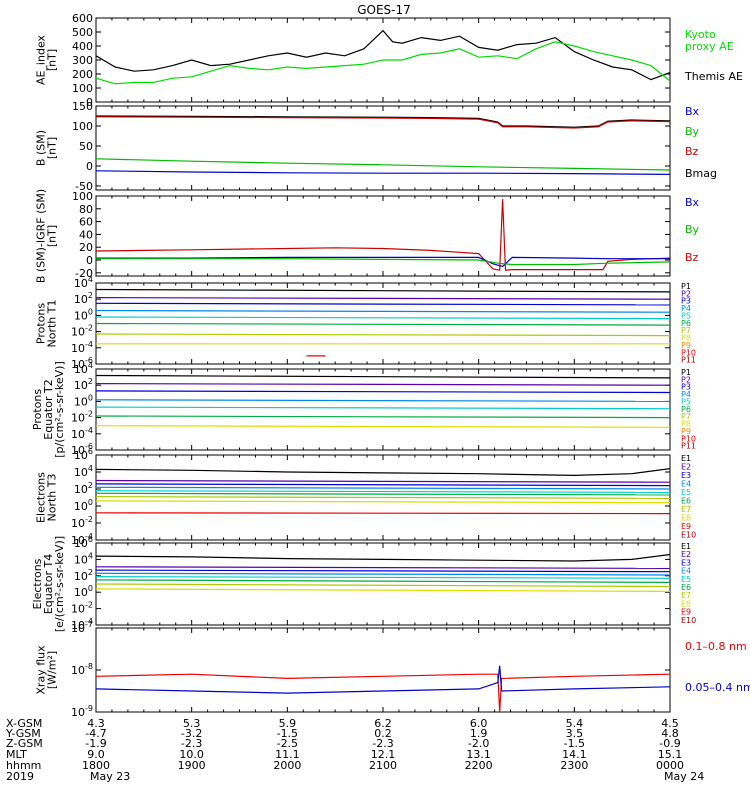 The image size is (750, 800). What do you see at coordinates (686, 293) in the screenshot?
I see `legend-entry: P2` at bounding box center [686, 293].